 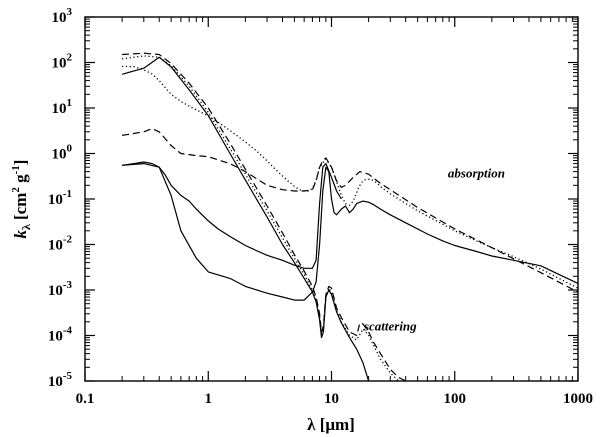 I want to click on y-tick-label: 10³, so click(x=62, y=16).